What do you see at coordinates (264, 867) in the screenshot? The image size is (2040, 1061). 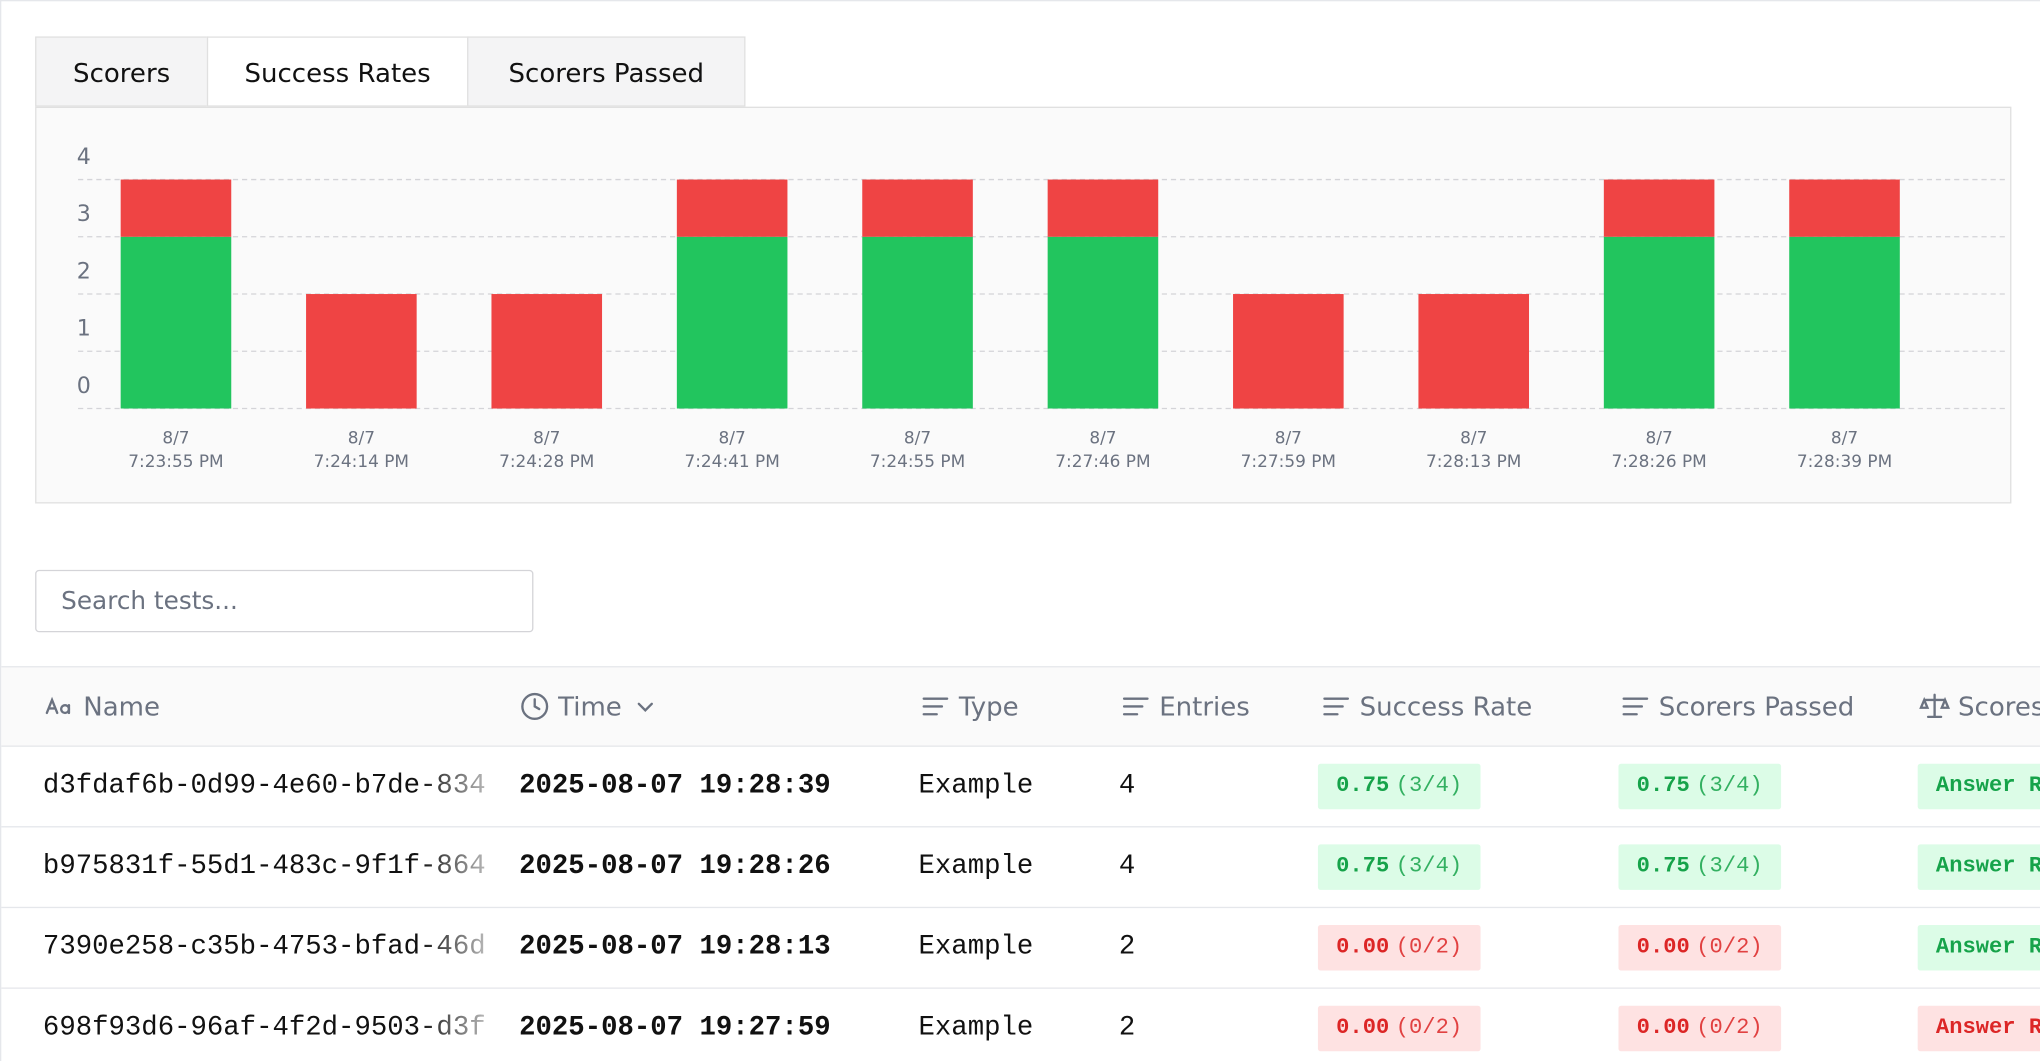 I see `test-name: b975831f-55d1-483c-9f1f-864` at bounding box center [264, 867].